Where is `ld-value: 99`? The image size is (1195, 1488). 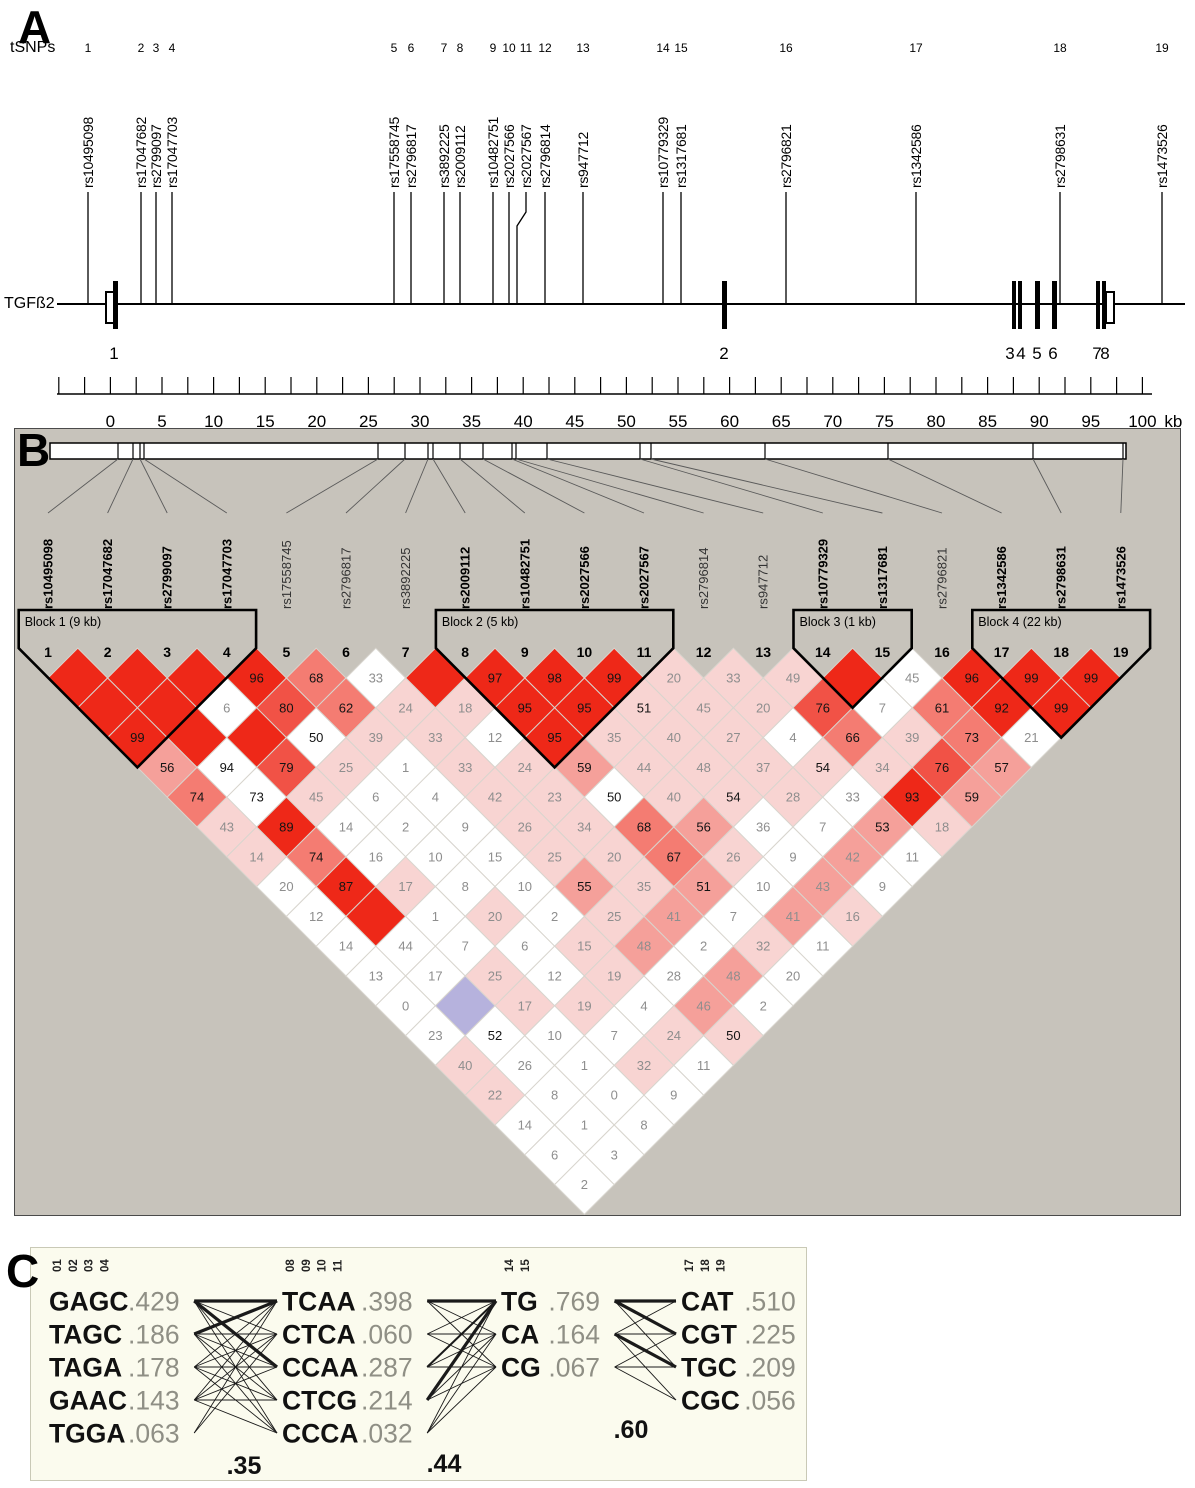 ld-value: 99 is located at coordinates (1091, 678).